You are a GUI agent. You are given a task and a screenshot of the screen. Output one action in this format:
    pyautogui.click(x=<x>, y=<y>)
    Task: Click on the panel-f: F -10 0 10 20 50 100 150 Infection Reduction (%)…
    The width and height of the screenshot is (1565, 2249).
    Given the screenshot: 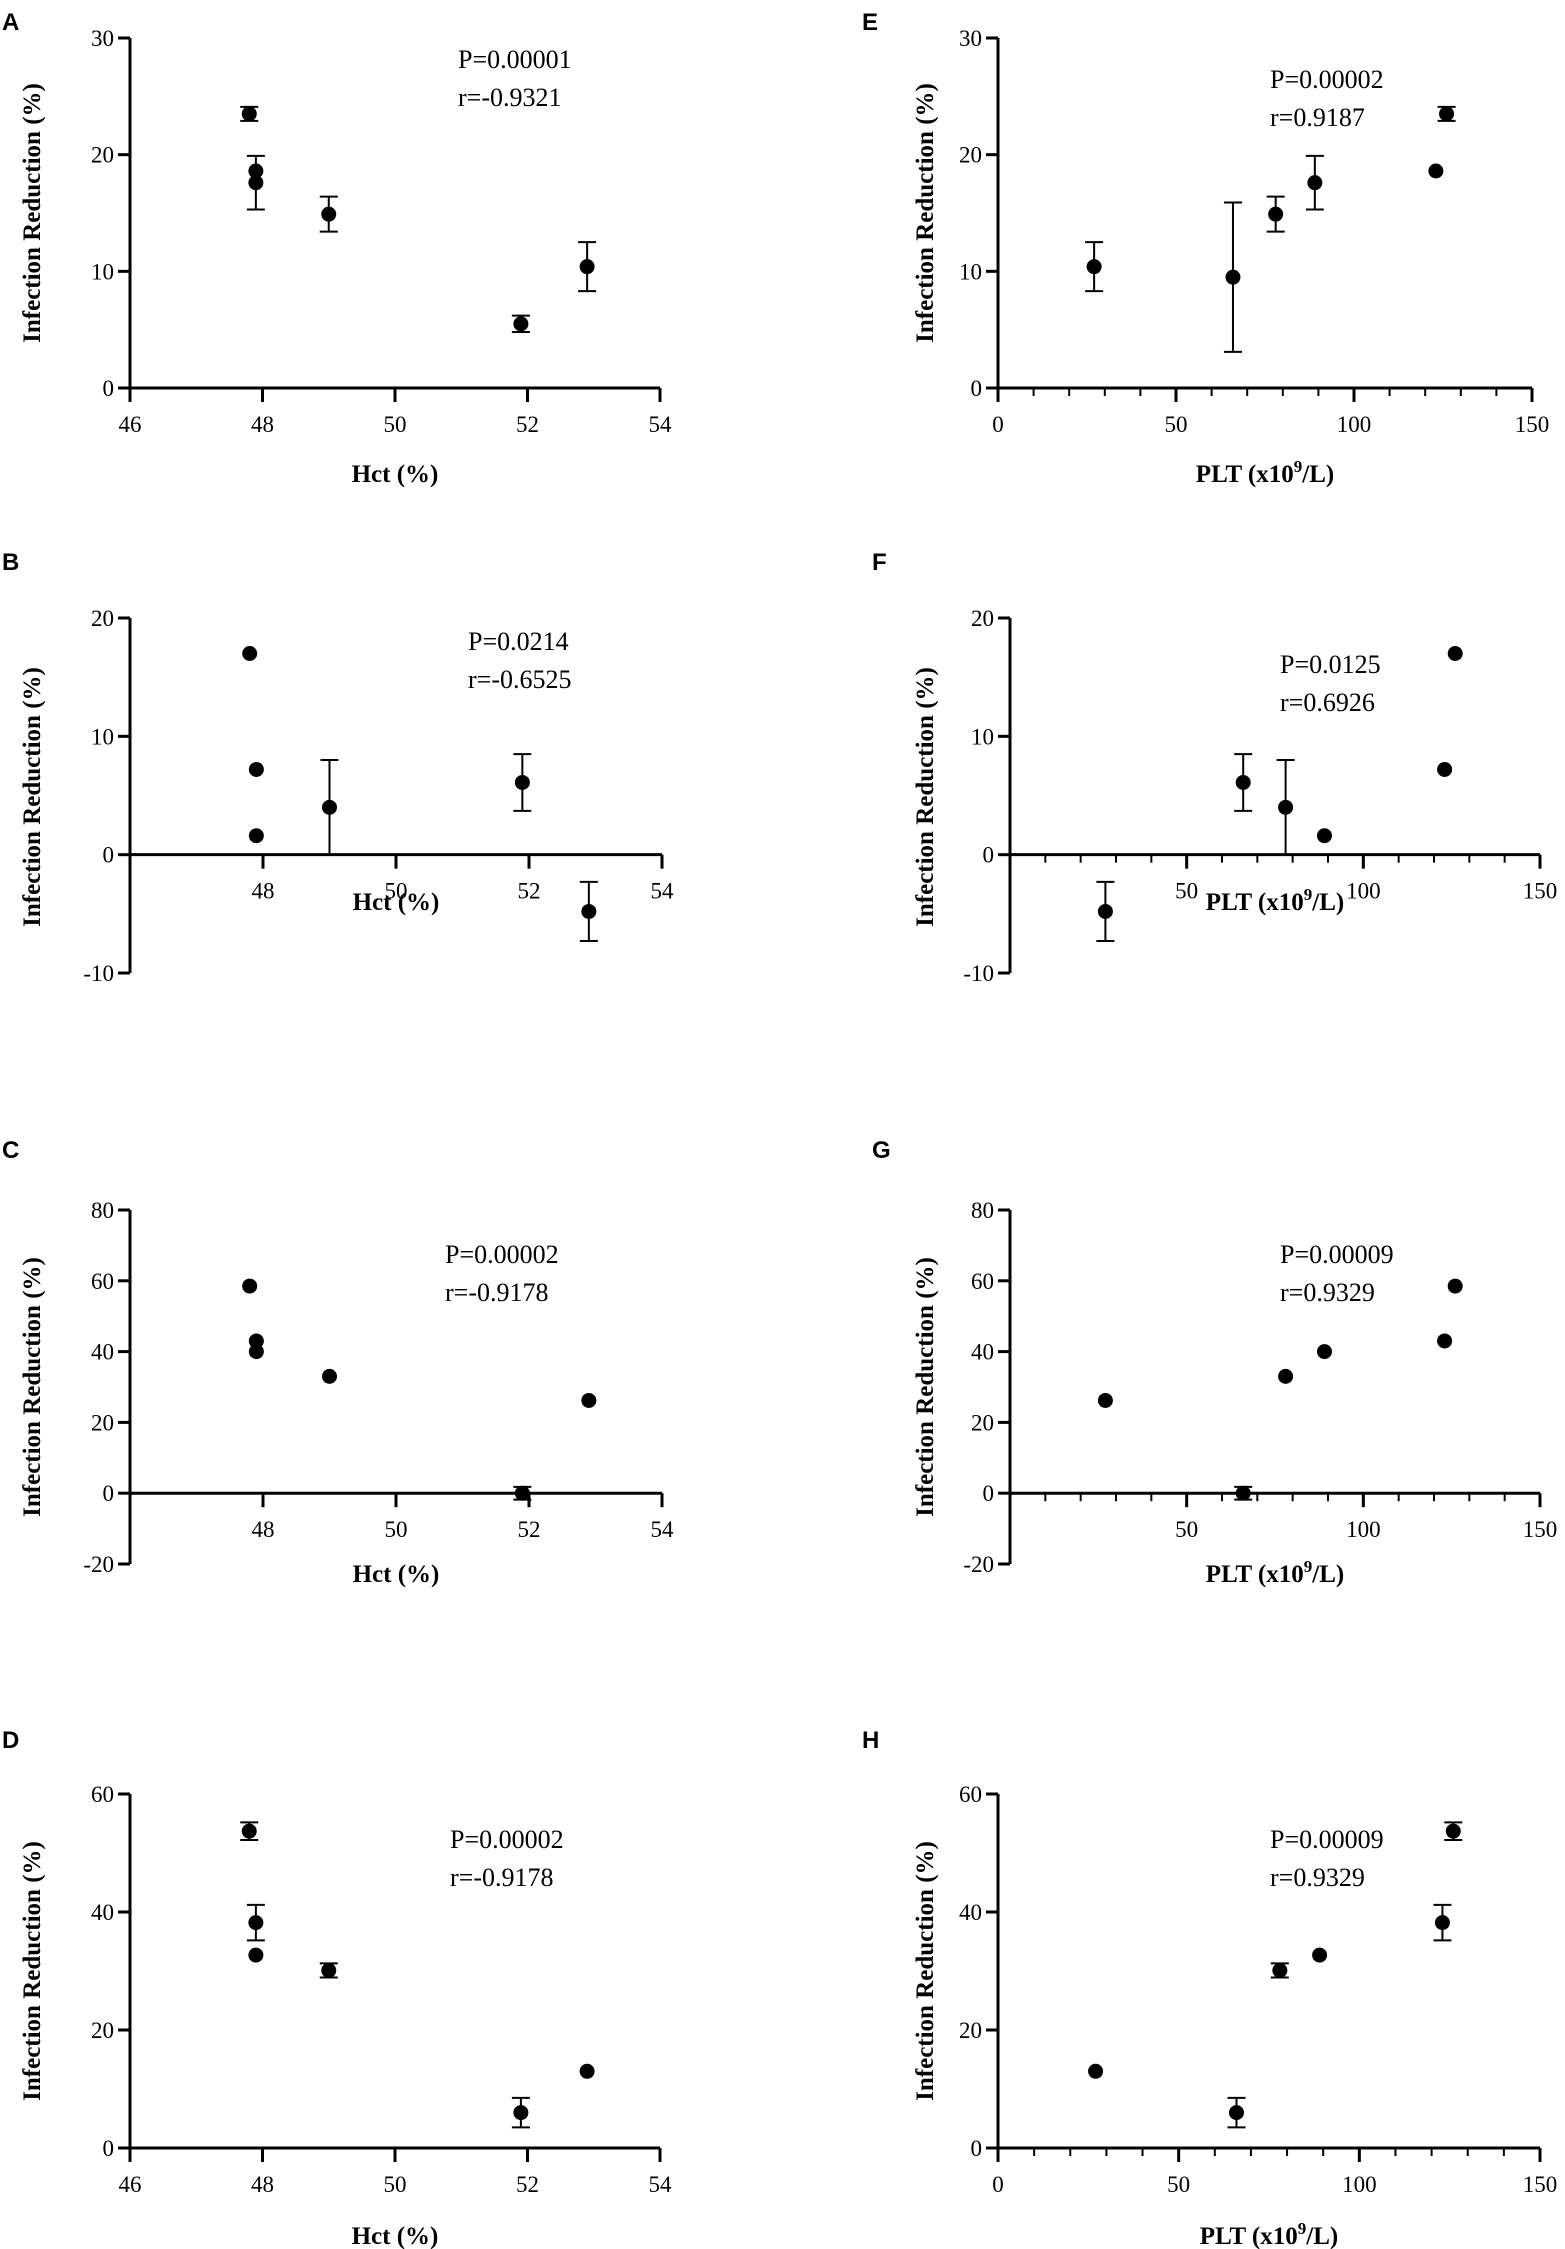 What is the action you would take?
    pyautogui.click(x=1214, y=767)
    